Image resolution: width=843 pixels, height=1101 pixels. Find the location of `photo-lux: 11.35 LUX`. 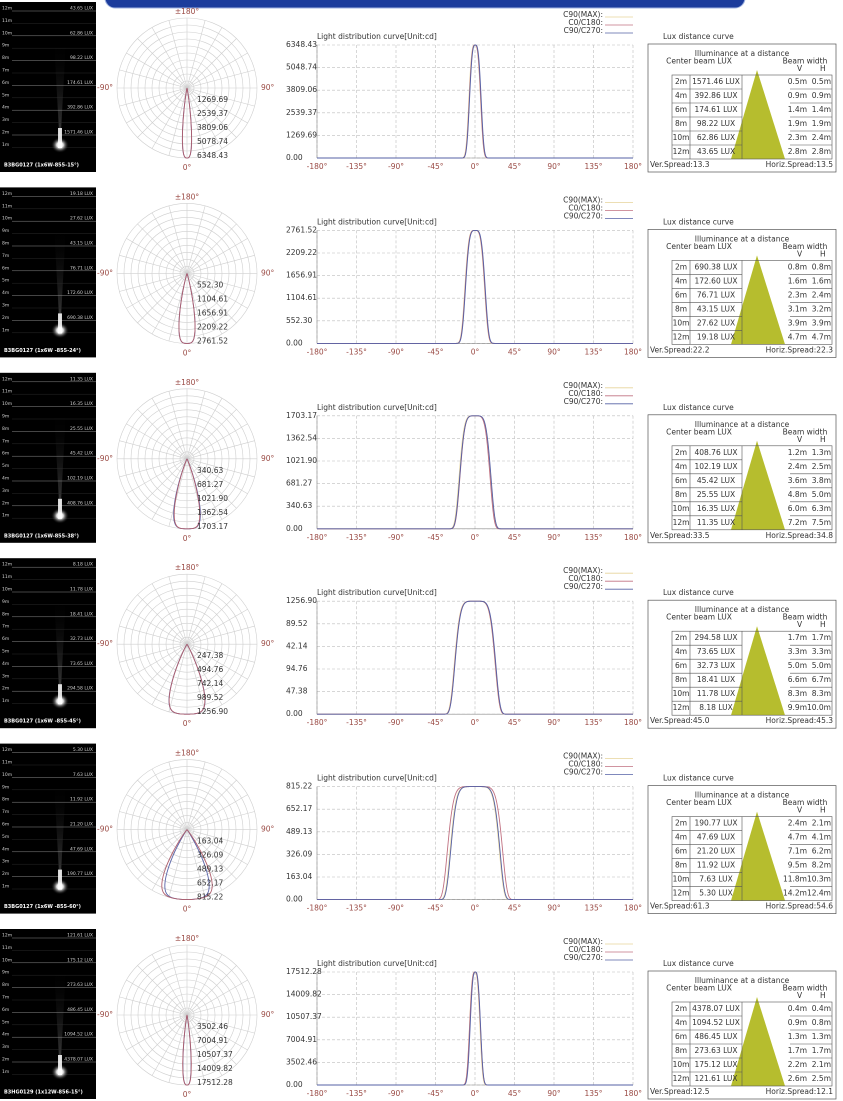

photo-lux: 11.35 LUX is located at coordinates (81, 379).